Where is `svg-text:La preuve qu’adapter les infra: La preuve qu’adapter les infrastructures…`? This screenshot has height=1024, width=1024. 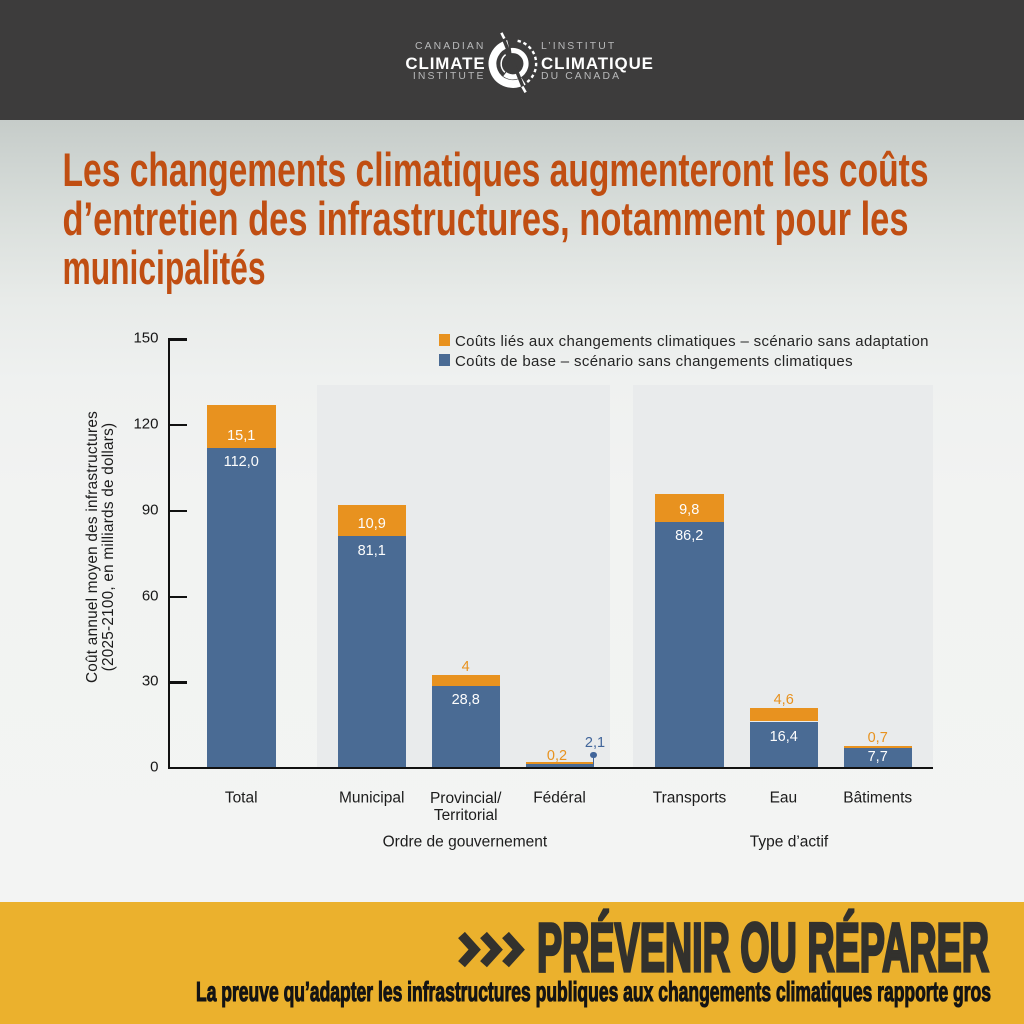
svg-text:La preuve qu’adapter les infra: La preuve qu’adapter les infrastructures… is located at coordinates (593, 991).